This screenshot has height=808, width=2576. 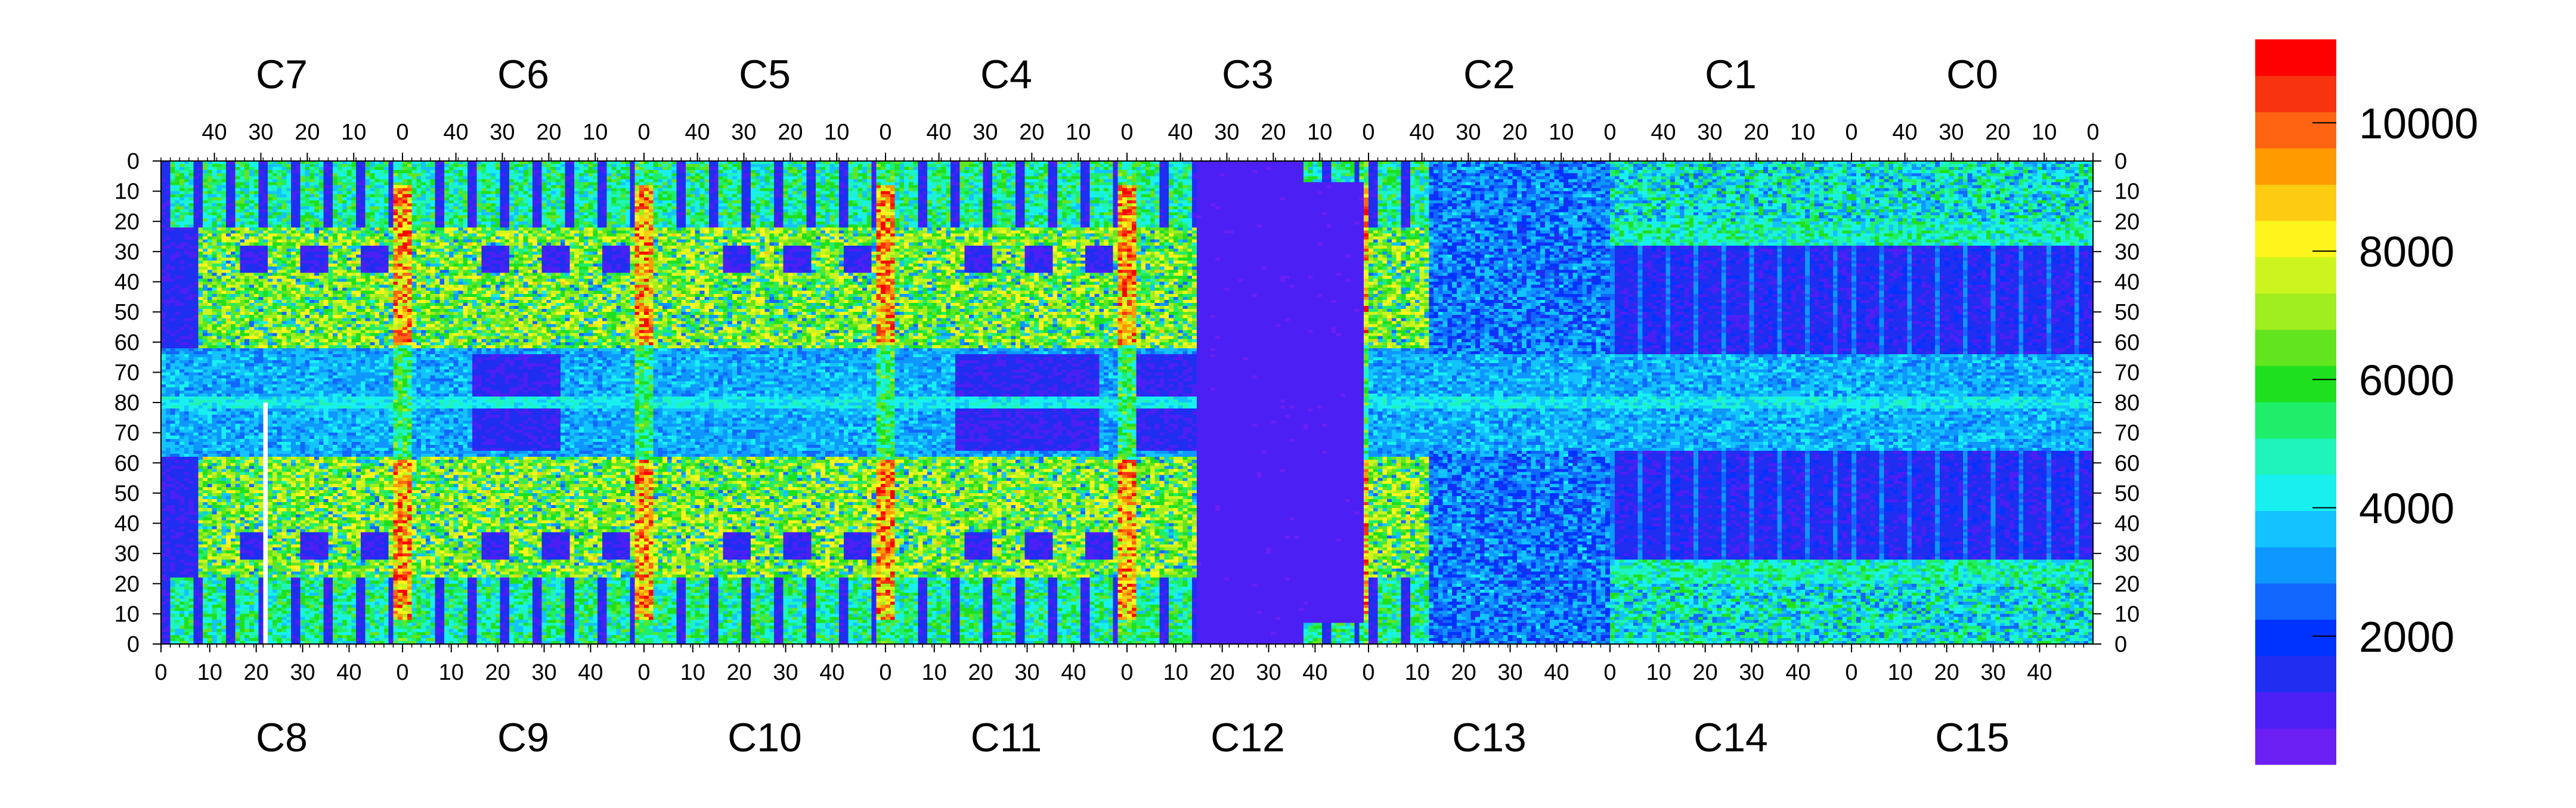 I want to click on left-tick-label: 80, so click(x=127, y=404).